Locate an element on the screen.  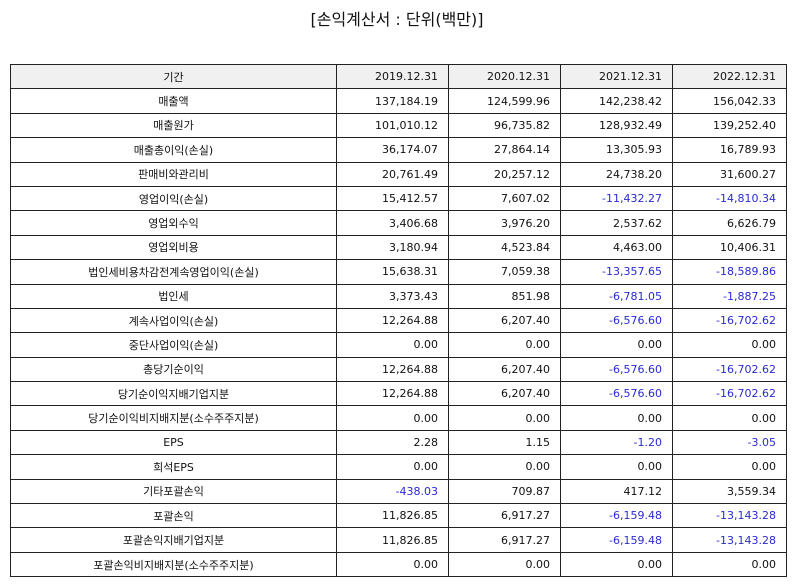
title: [손익계산서 : 단위(백만)] is located at coordinates (397, 19).